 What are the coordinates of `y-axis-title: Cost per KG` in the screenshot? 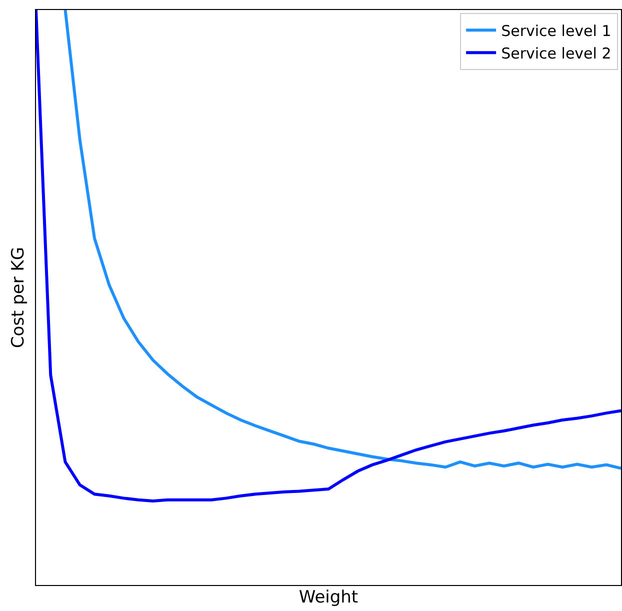 It's located at (18, 297).